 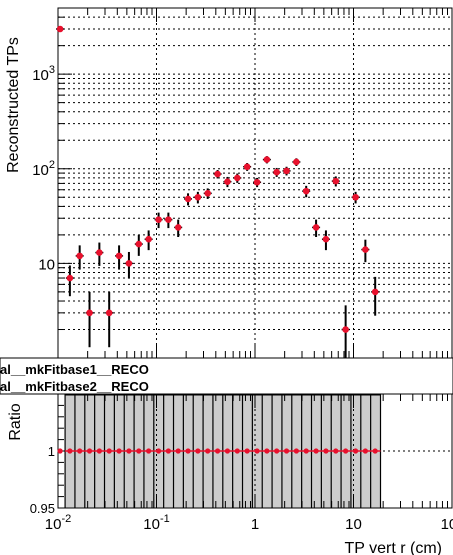 What do you see at coordinates (74, 386) in the screenshot?
I see `legend-entry-2: al__mkFitbase2__RECO` at bounding box center [74, 386].